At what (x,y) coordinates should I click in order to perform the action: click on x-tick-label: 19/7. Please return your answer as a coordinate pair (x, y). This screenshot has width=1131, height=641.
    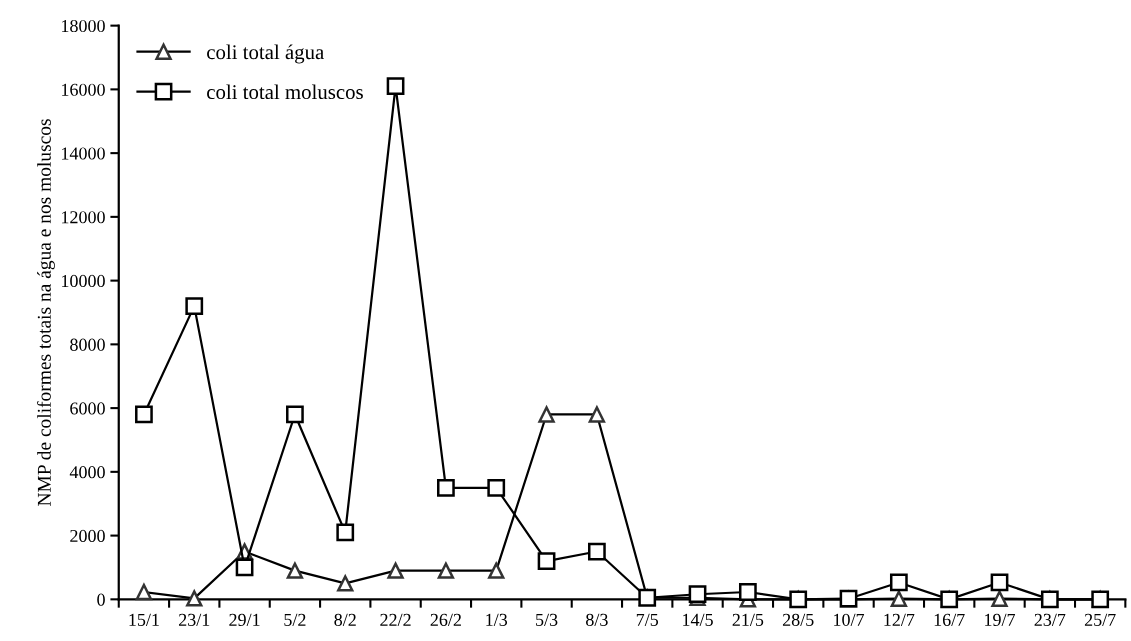
    Looking at the image, I should click on (1000, 619).